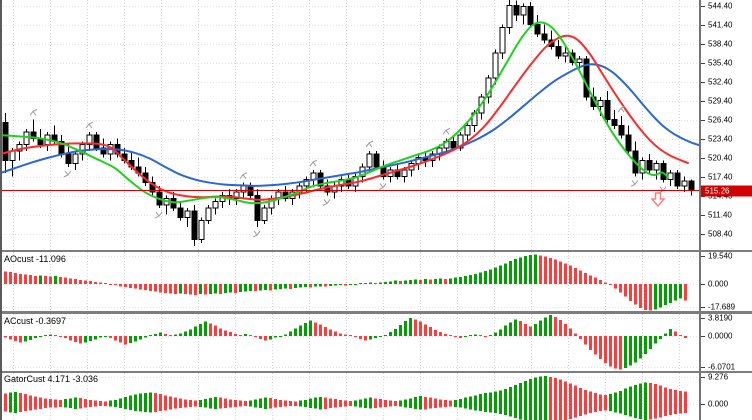  What do you see at coordinates (720, 6) in the screenshot?
I see `axis-label: 544.40` at bounding box center [720, 6].